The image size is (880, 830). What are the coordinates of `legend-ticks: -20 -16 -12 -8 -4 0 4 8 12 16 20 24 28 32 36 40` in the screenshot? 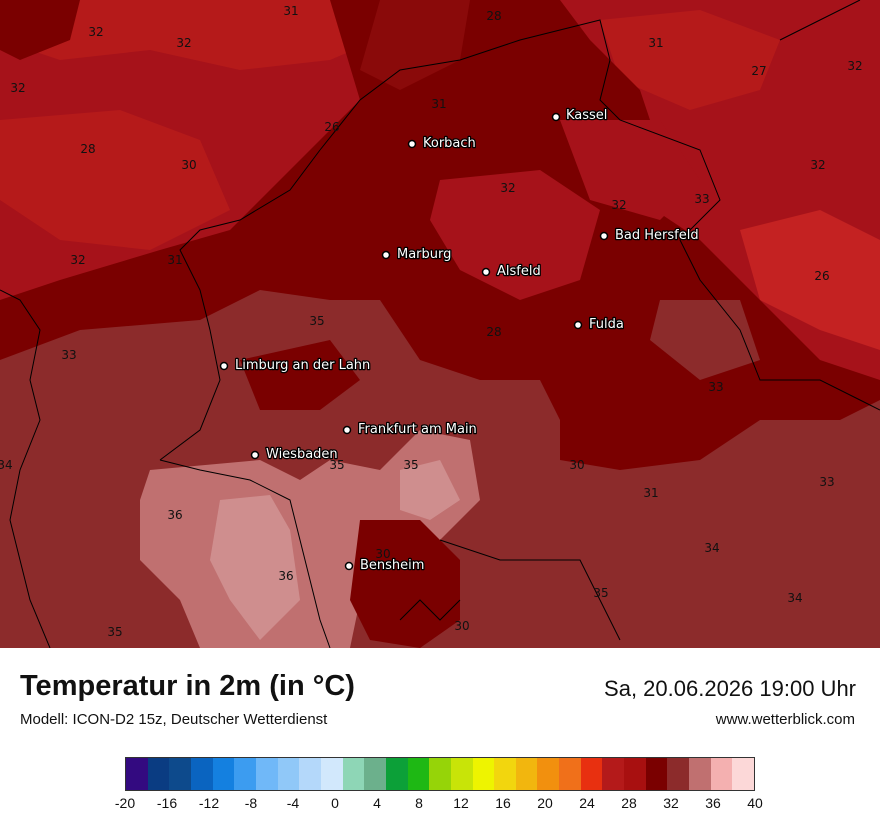 It's located at (440, 805).